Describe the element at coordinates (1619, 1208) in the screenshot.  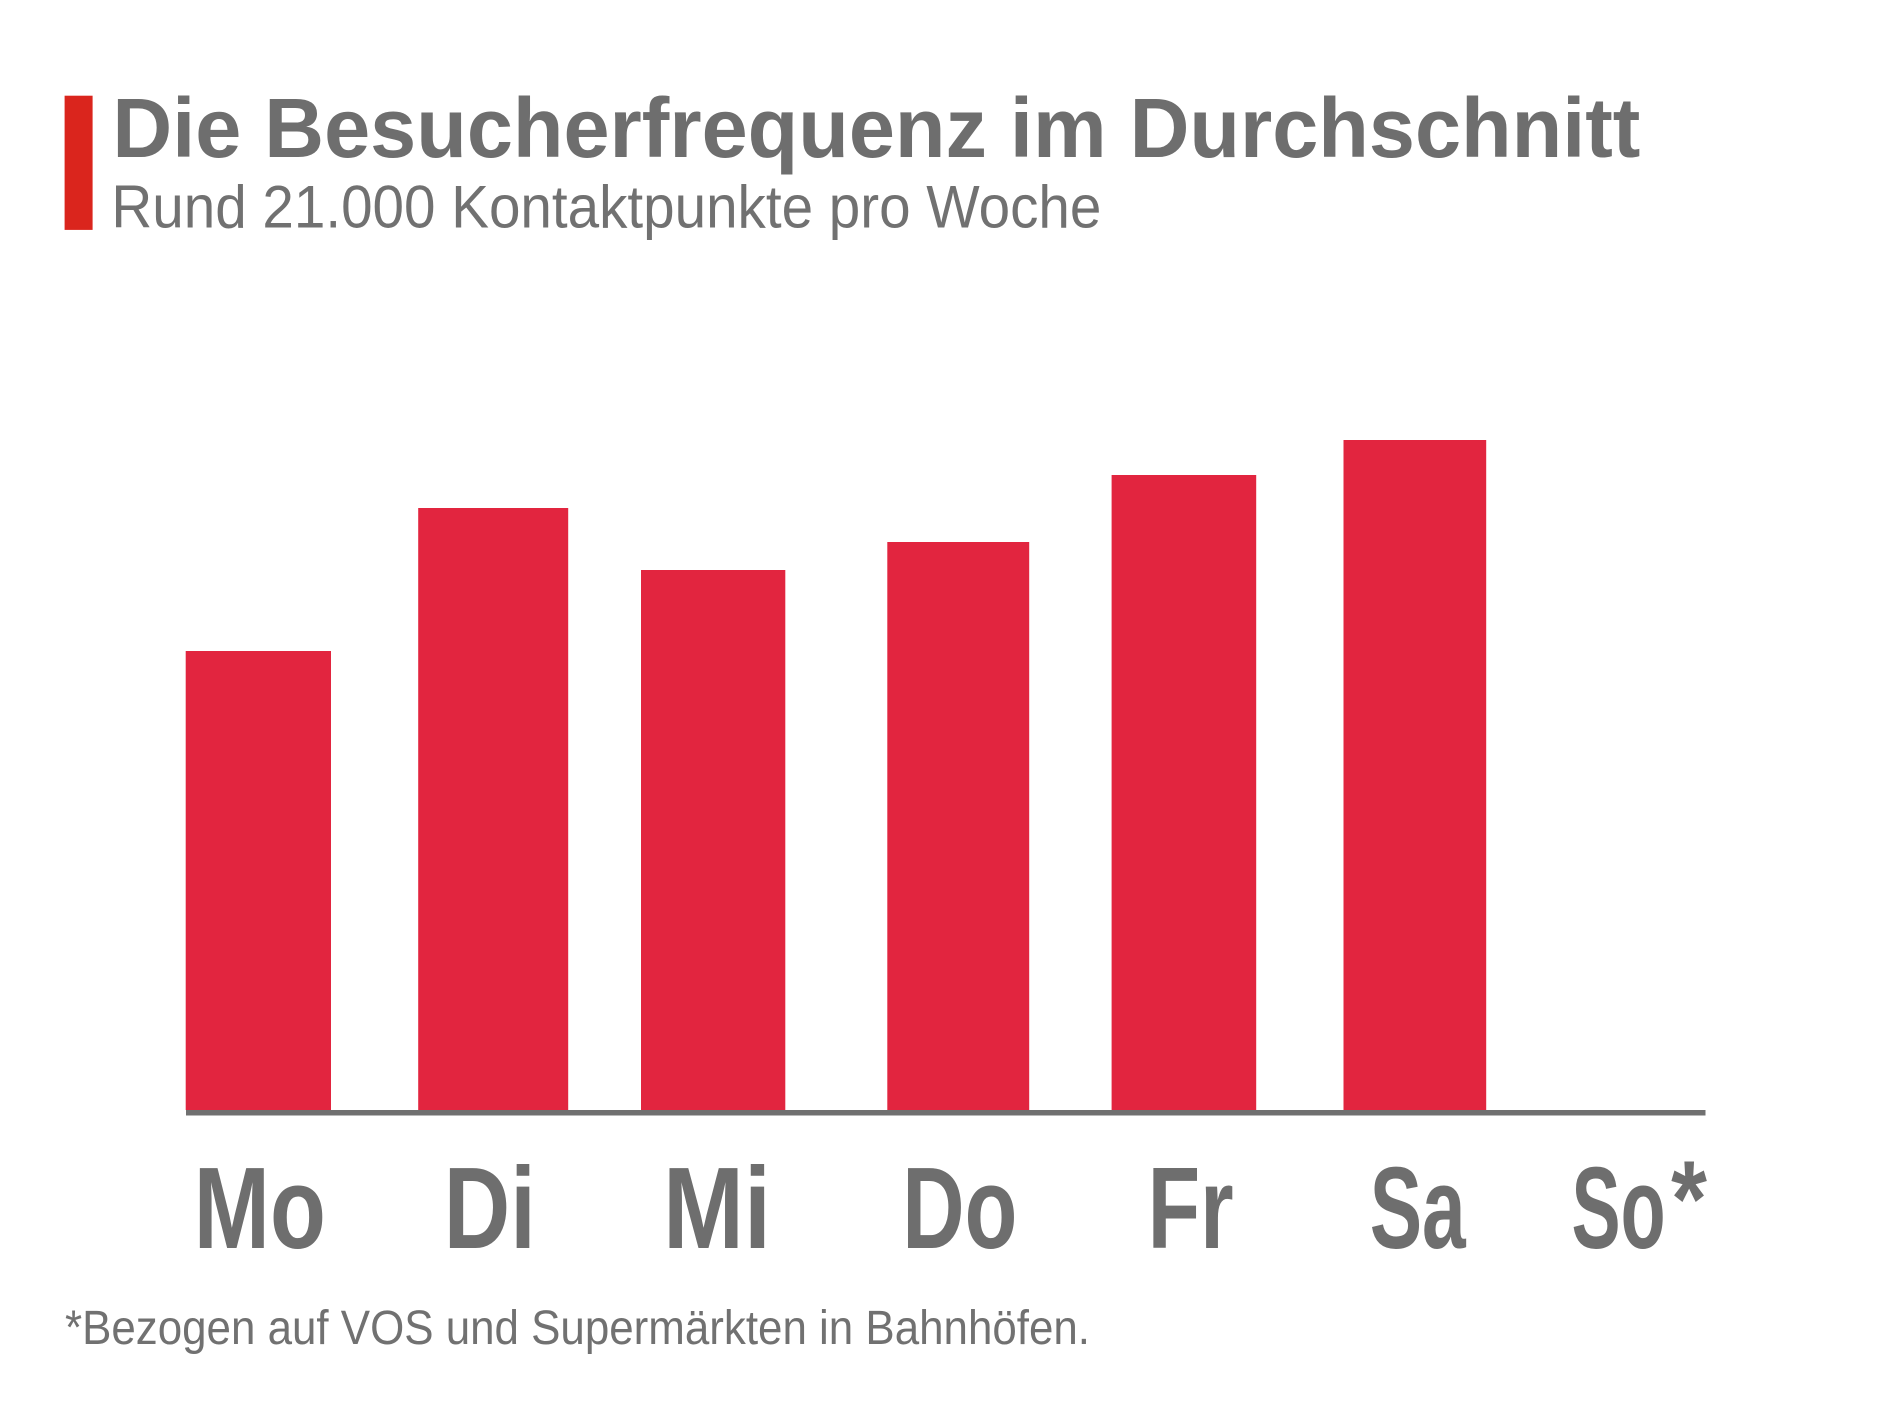
I see `svg-text: So` at that location.